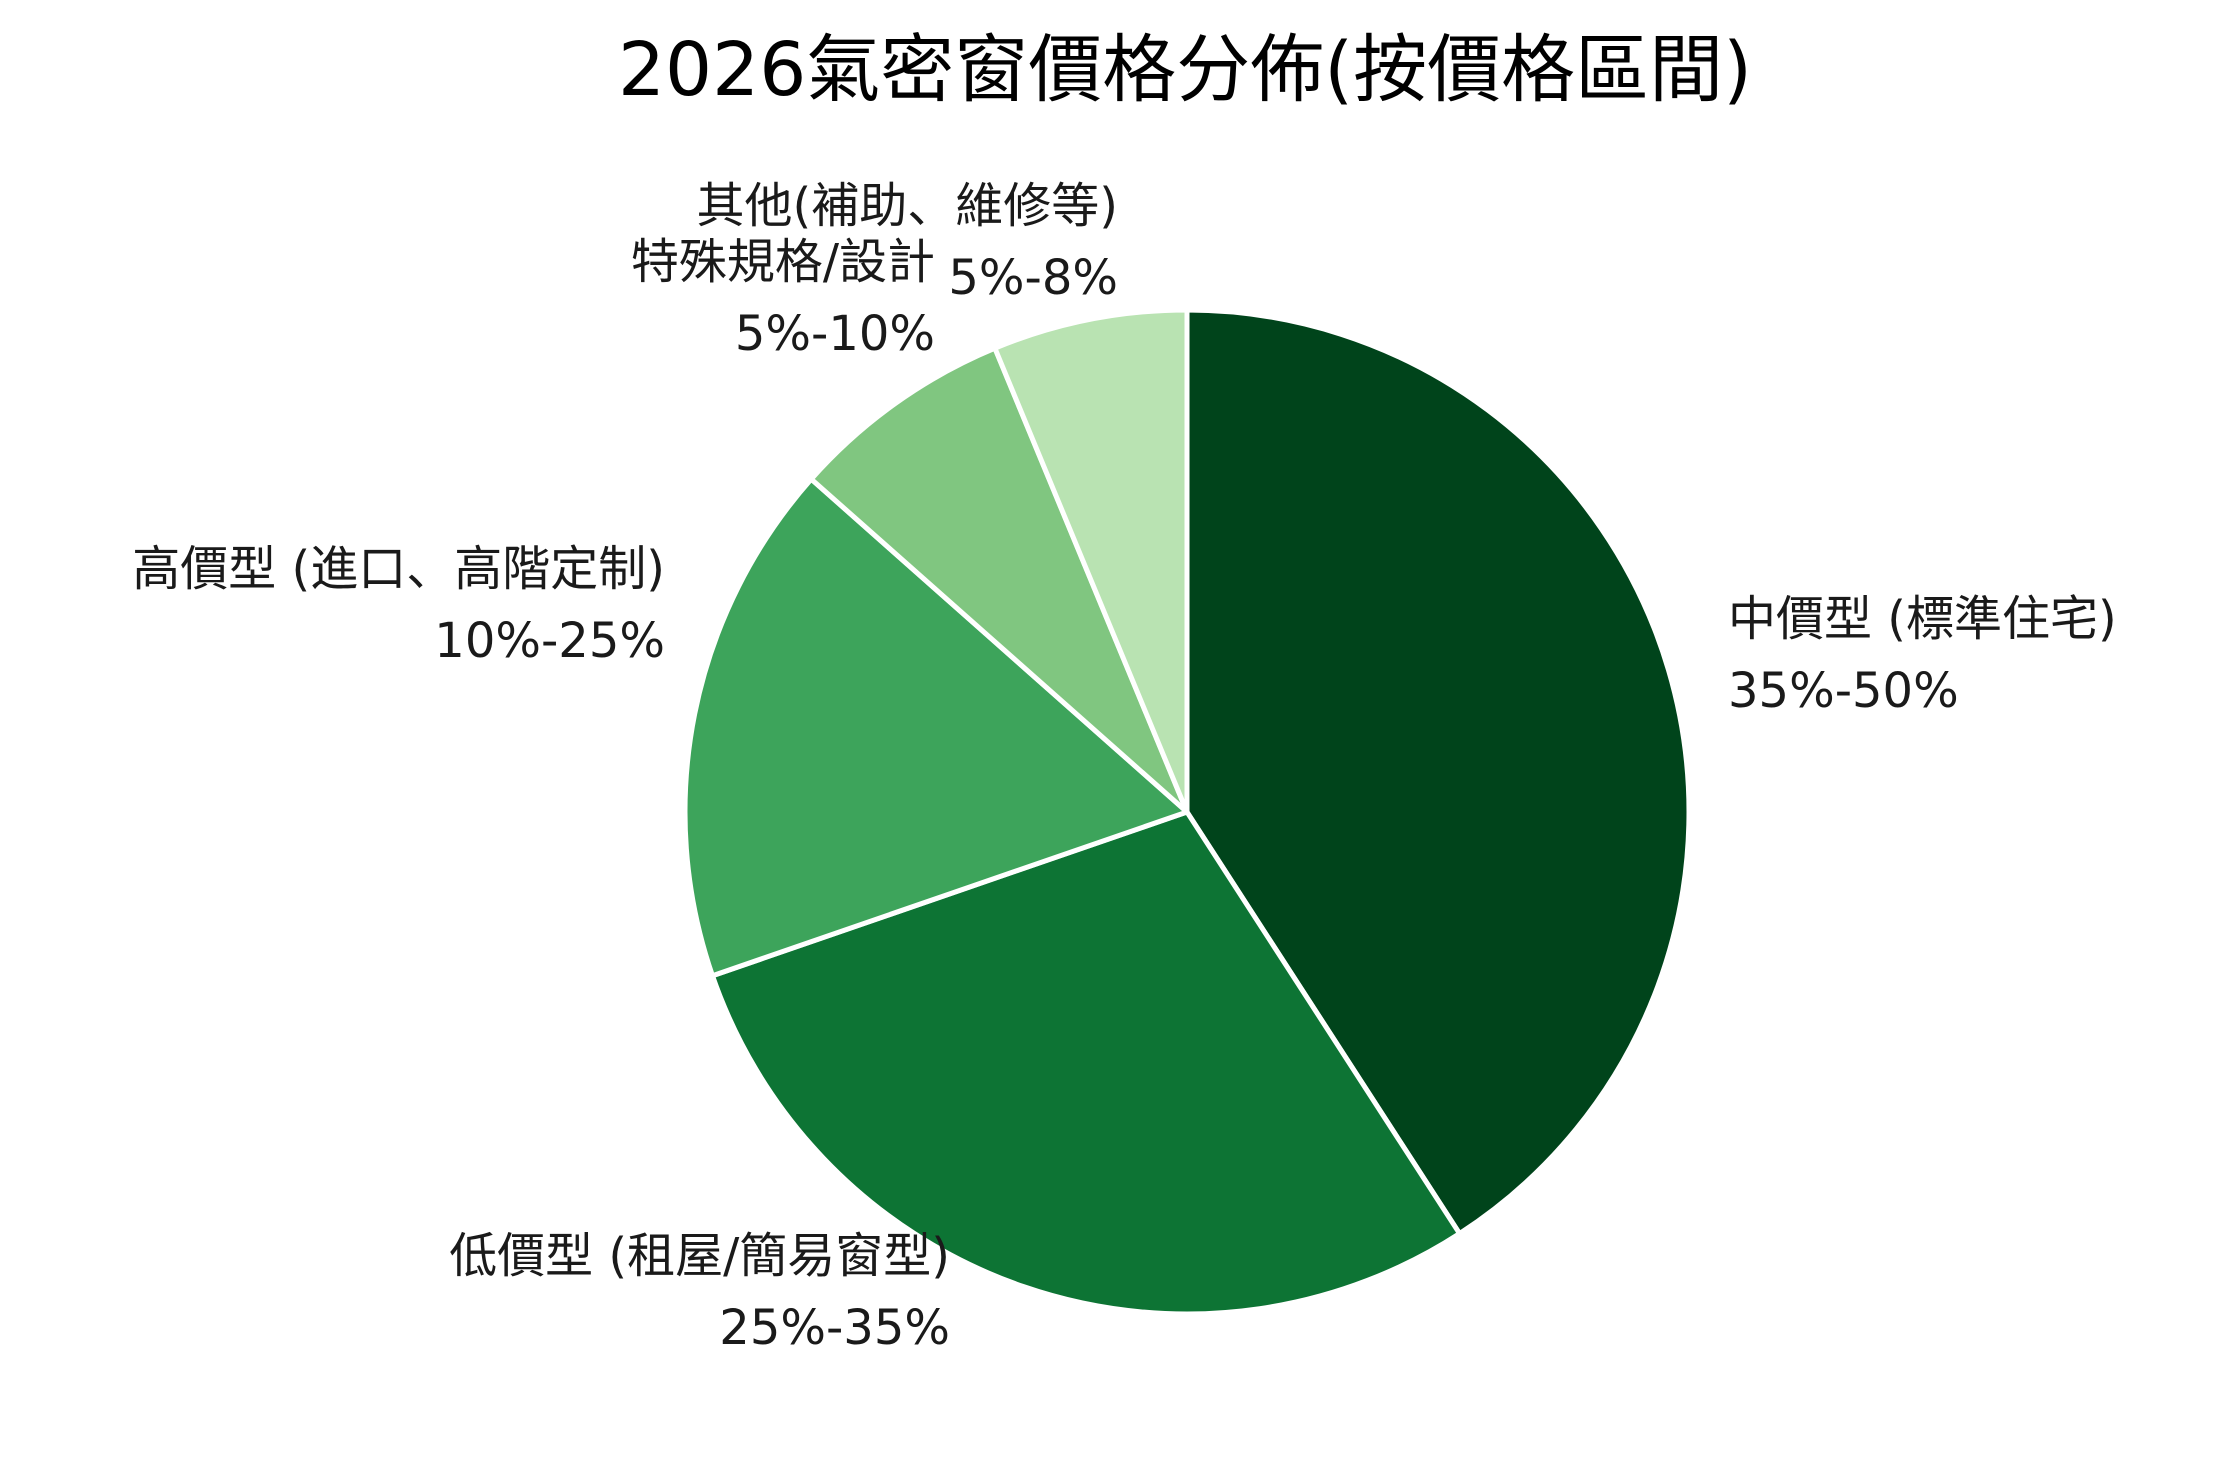  Describe the element at coordinates (1843, 691) in the screenshot. I see `slice-range-1: 35%-50%` at that location.